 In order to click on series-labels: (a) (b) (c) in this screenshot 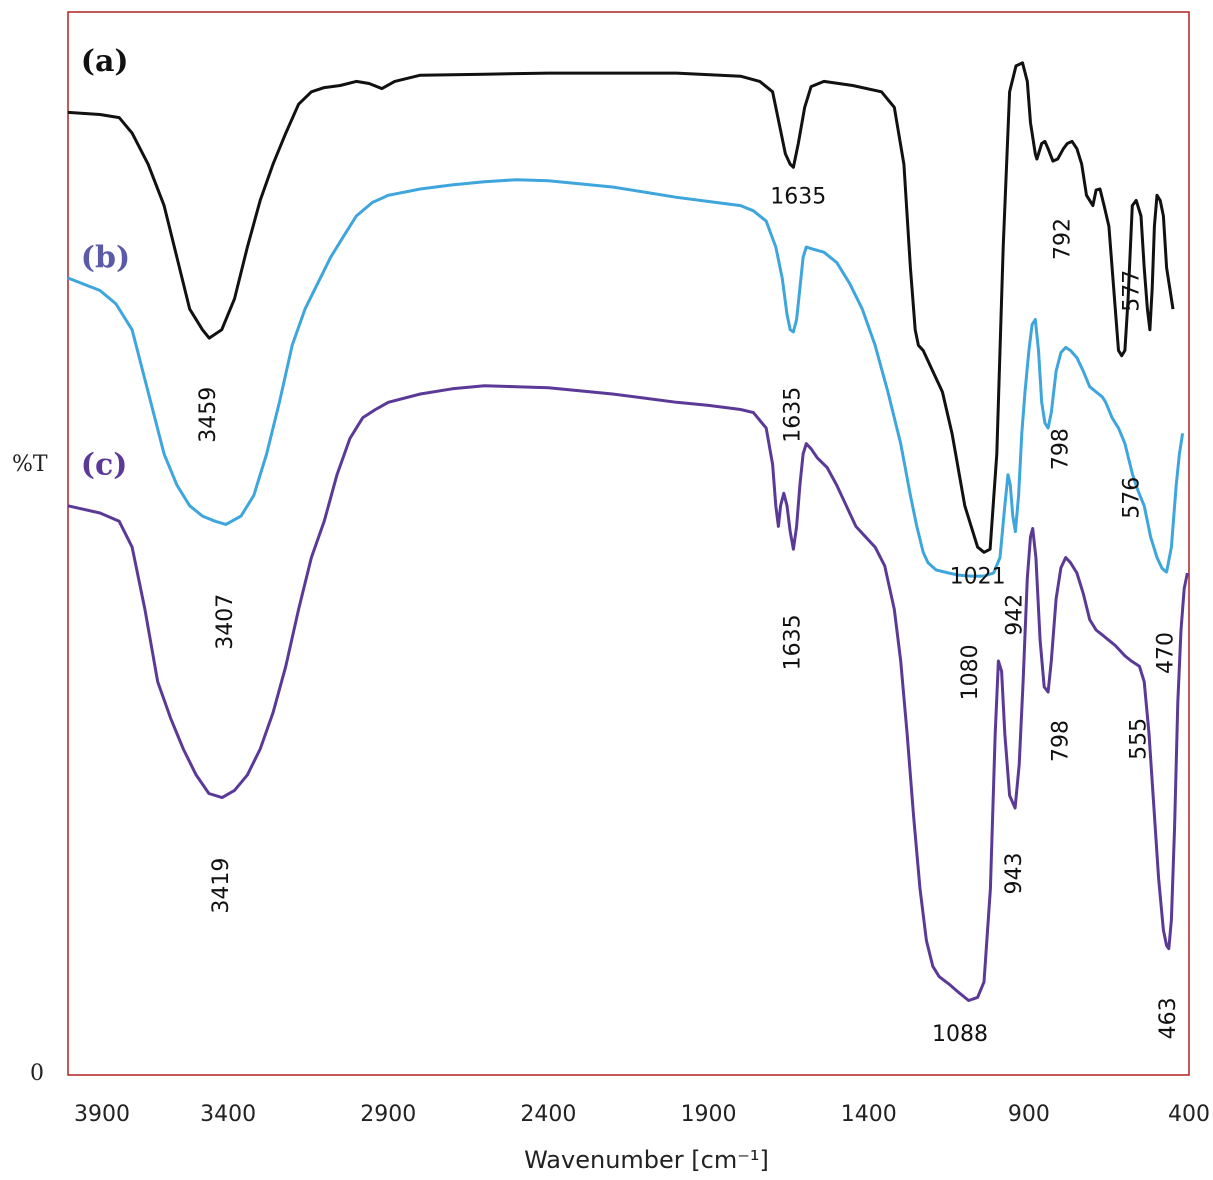, I will do `click(105, 263)`.